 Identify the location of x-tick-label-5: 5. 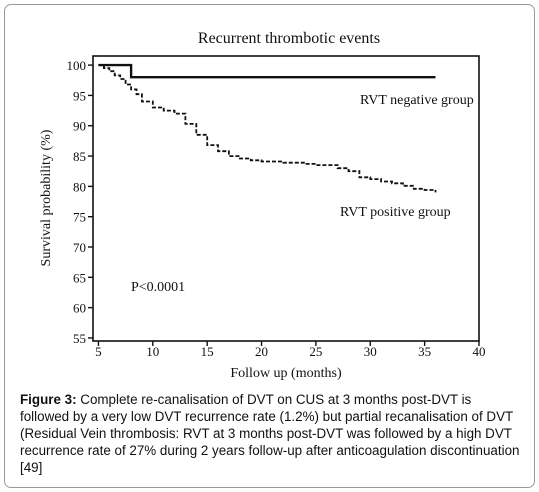
(98, 351).